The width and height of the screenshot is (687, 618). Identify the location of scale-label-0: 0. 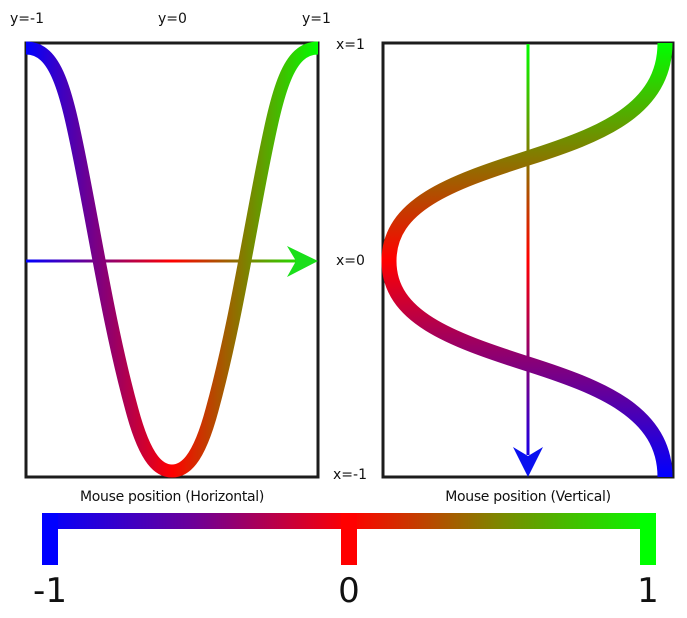
(349, 591).